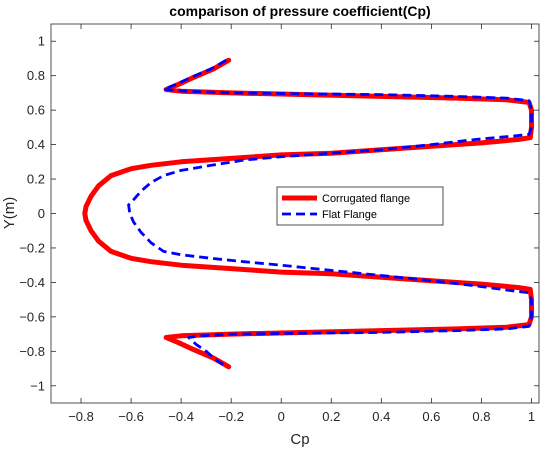 The image size is (550, 451). Describe the element at coordinates (41, 213) in the screenshot. I see `y-tick-label: 0` at that location.